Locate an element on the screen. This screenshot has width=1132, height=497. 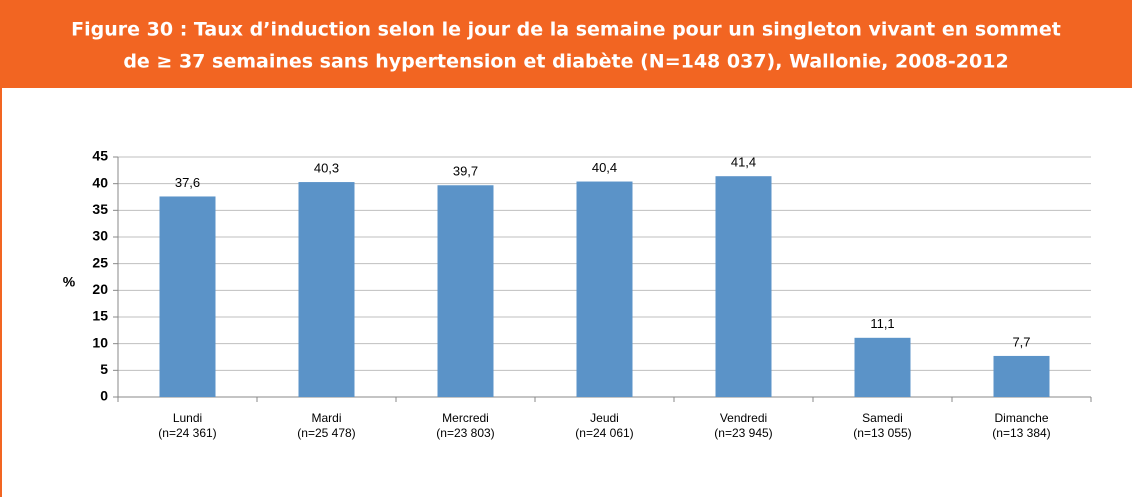
y-tick-label: 45 is located at coordinates (100, 156).